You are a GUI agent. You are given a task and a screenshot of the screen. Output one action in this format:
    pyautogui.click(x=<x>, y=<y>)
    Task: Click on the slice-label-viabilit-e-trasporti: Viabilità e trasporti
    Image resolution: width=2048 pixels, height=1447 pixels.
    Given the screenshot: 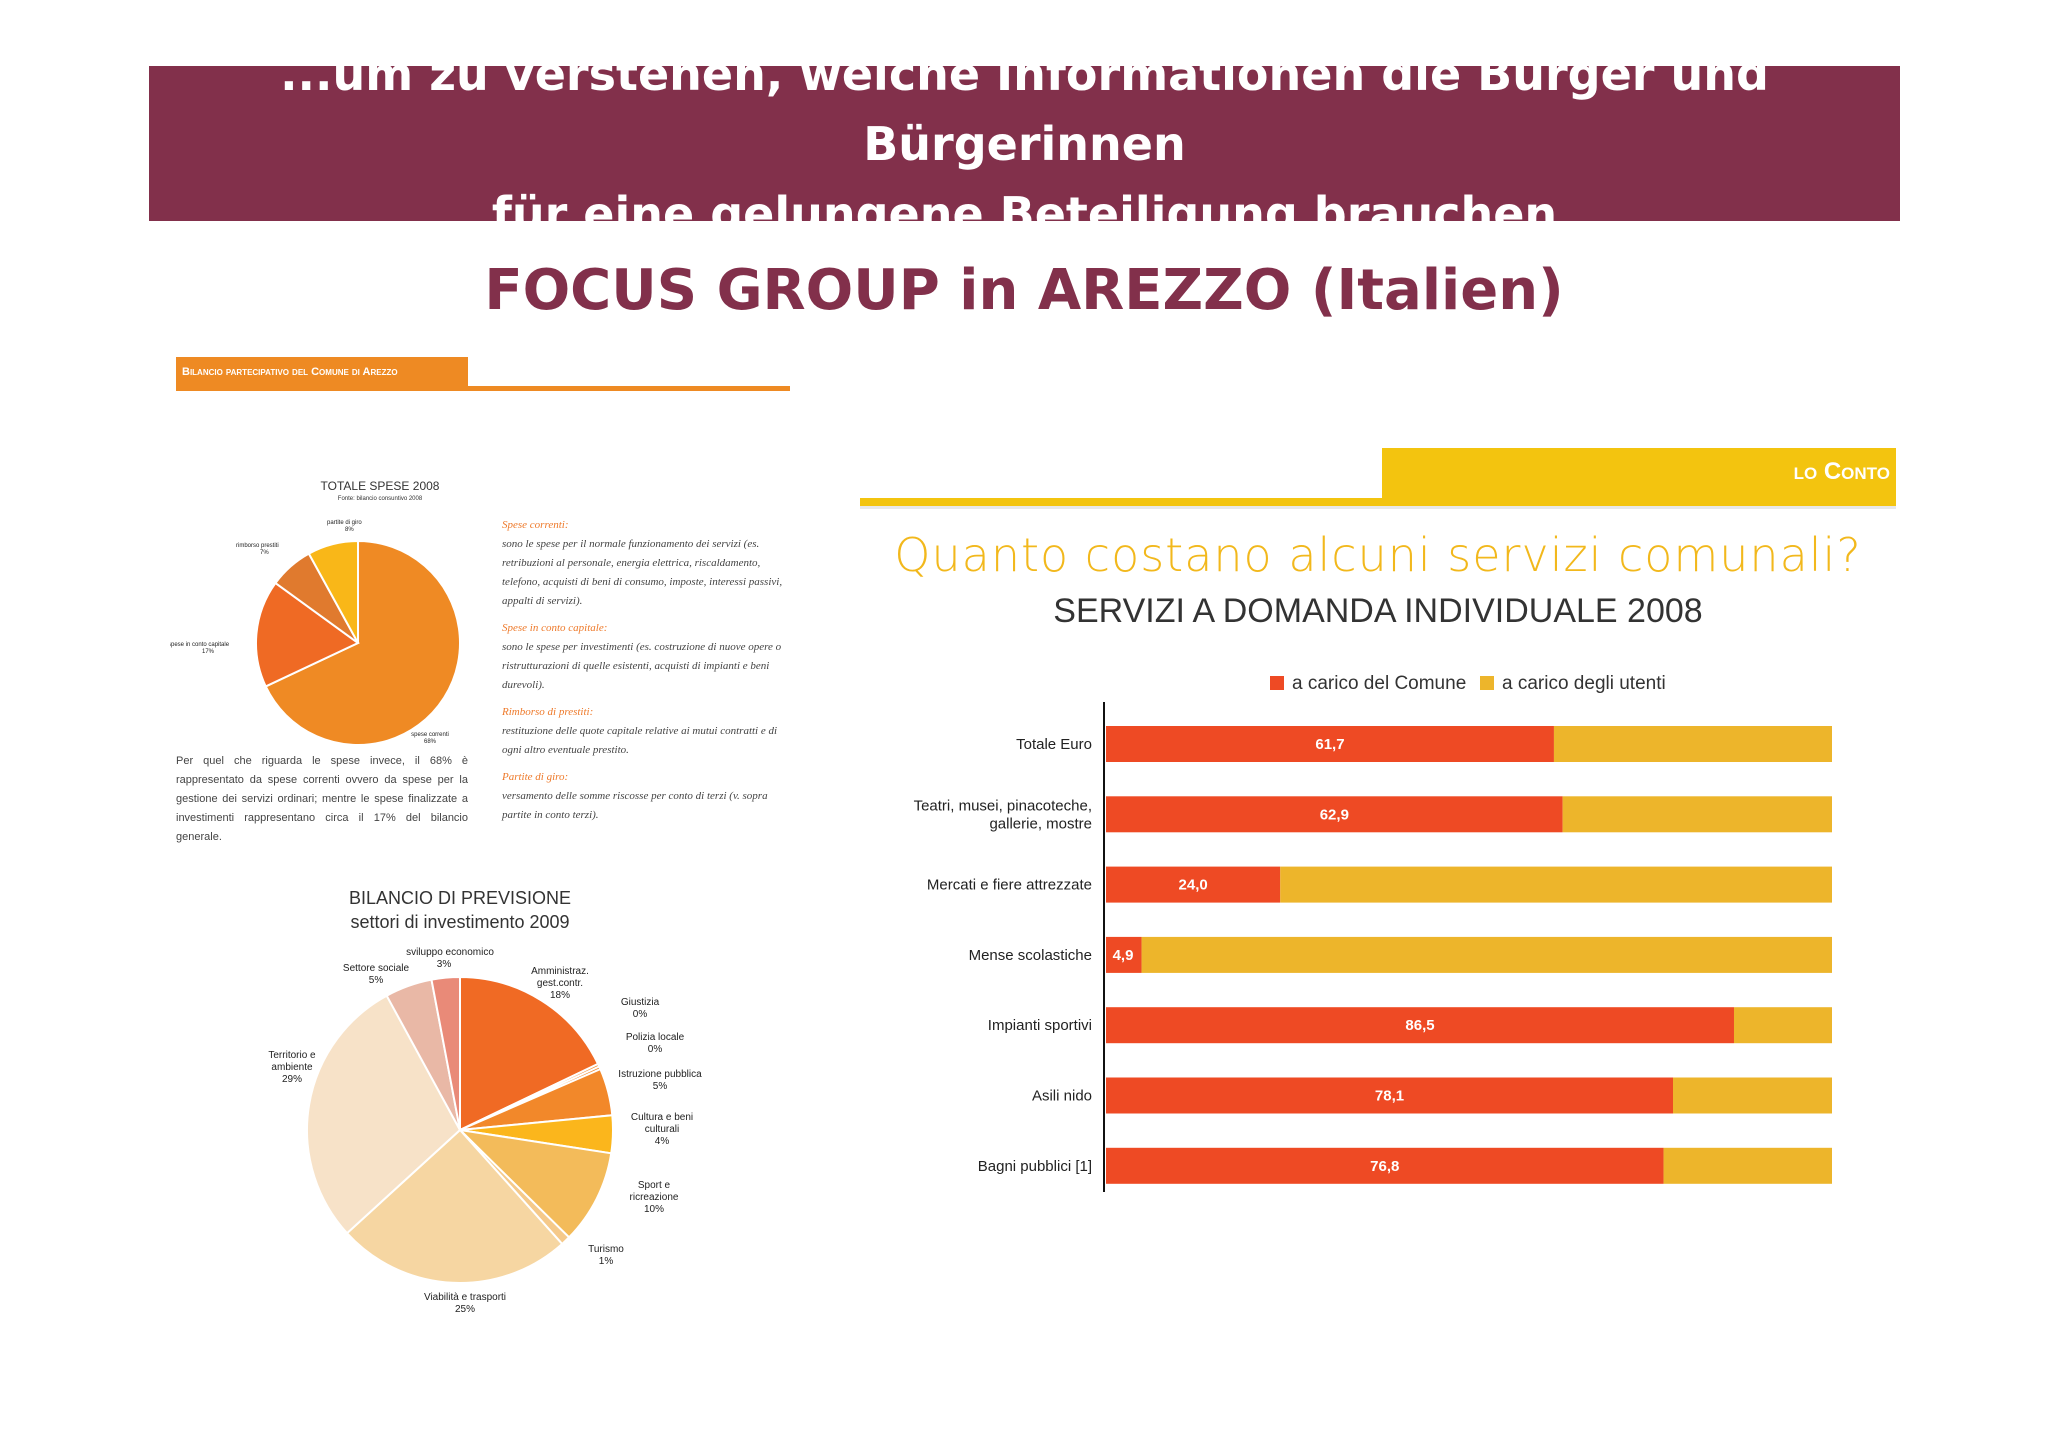 What is the action you would take?
    pyautogui.click(x=465, y=1297)
    